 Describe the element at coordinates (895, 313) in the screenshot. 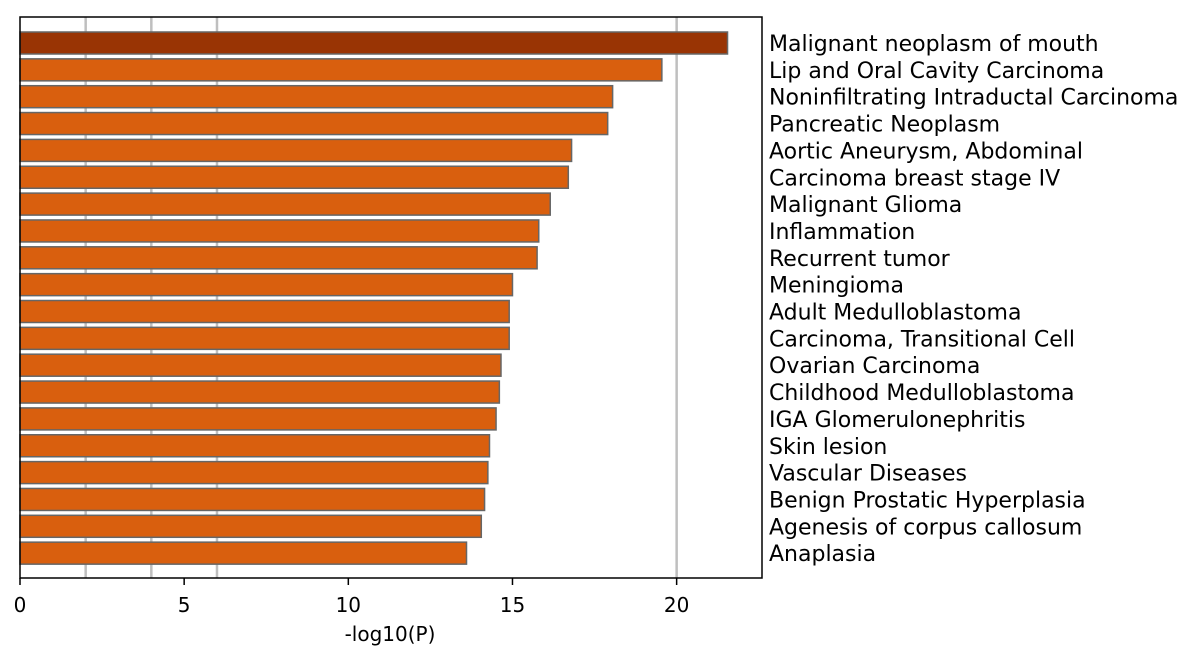

I see `category-label-10: Adult Medulloblastoma` at that location.